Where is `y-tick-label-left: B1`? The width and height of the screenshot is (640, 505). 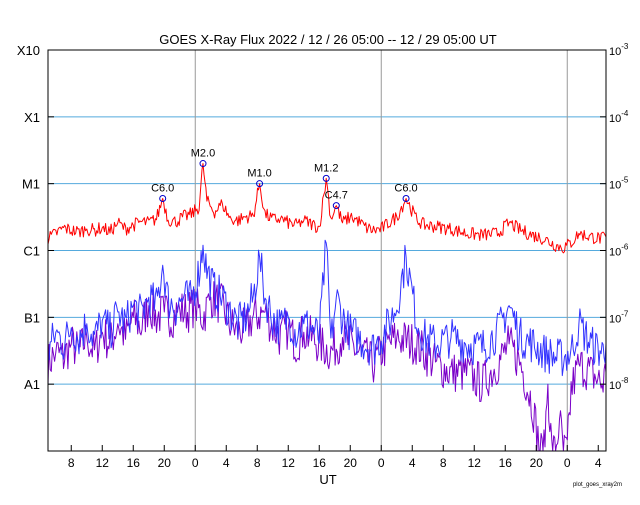 y-tick-label-left: B1 is located at coordinates (32, 317).